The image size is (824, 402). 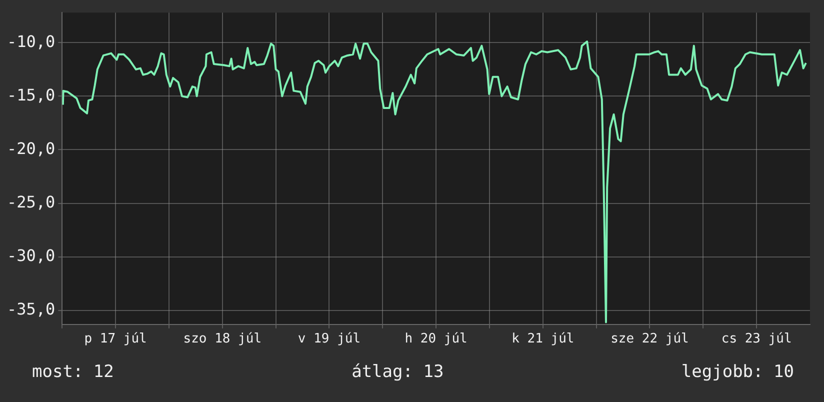 I want to click on y-tick-label: -35,0, so click(x=31, y=309).